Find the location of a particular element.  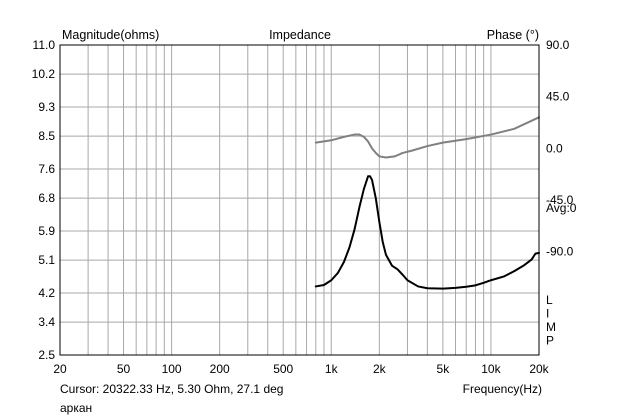

file-name: аркан is located at coordinates (76, 408).